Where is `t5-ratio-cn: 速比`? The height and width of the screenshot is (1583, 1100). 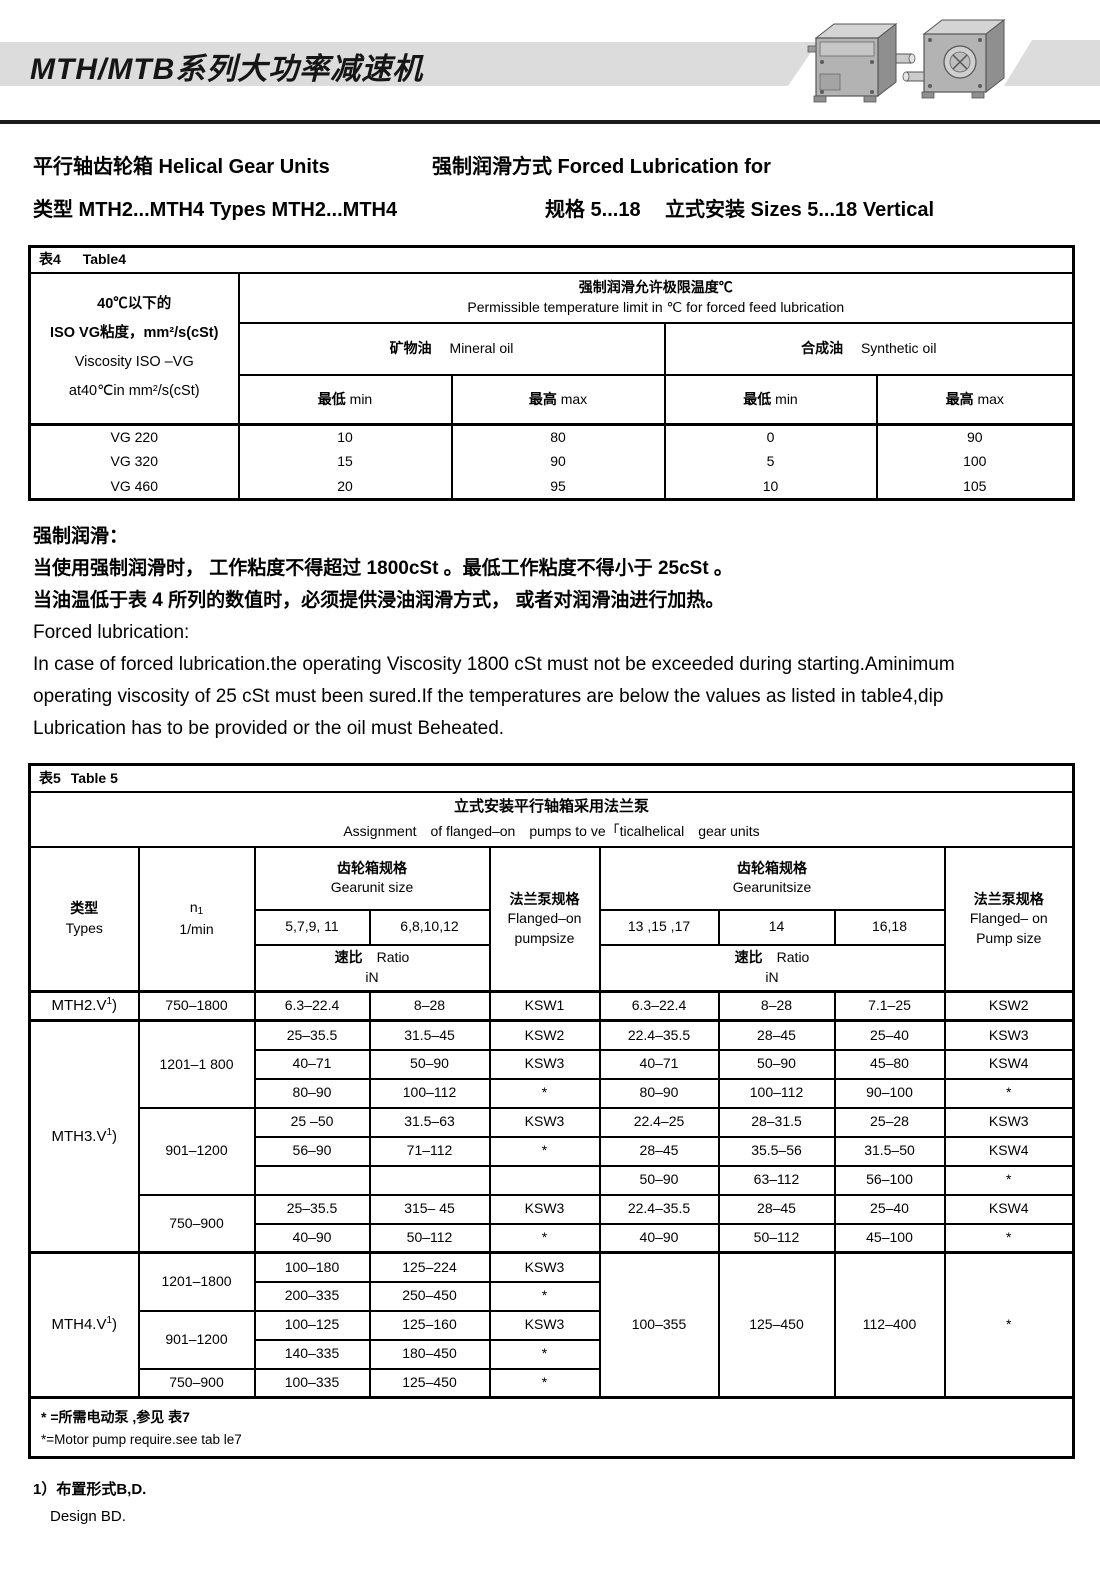 t5-ratio-cn: 速比 is located at coordinates (348, 957).